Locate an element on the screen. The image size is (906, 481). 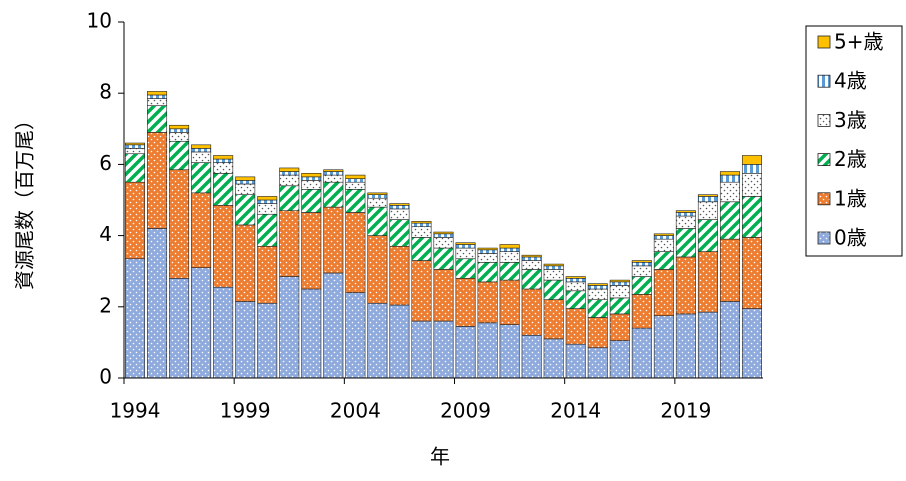
x-tick-label: 1994 is located at coordinates (135, 411).